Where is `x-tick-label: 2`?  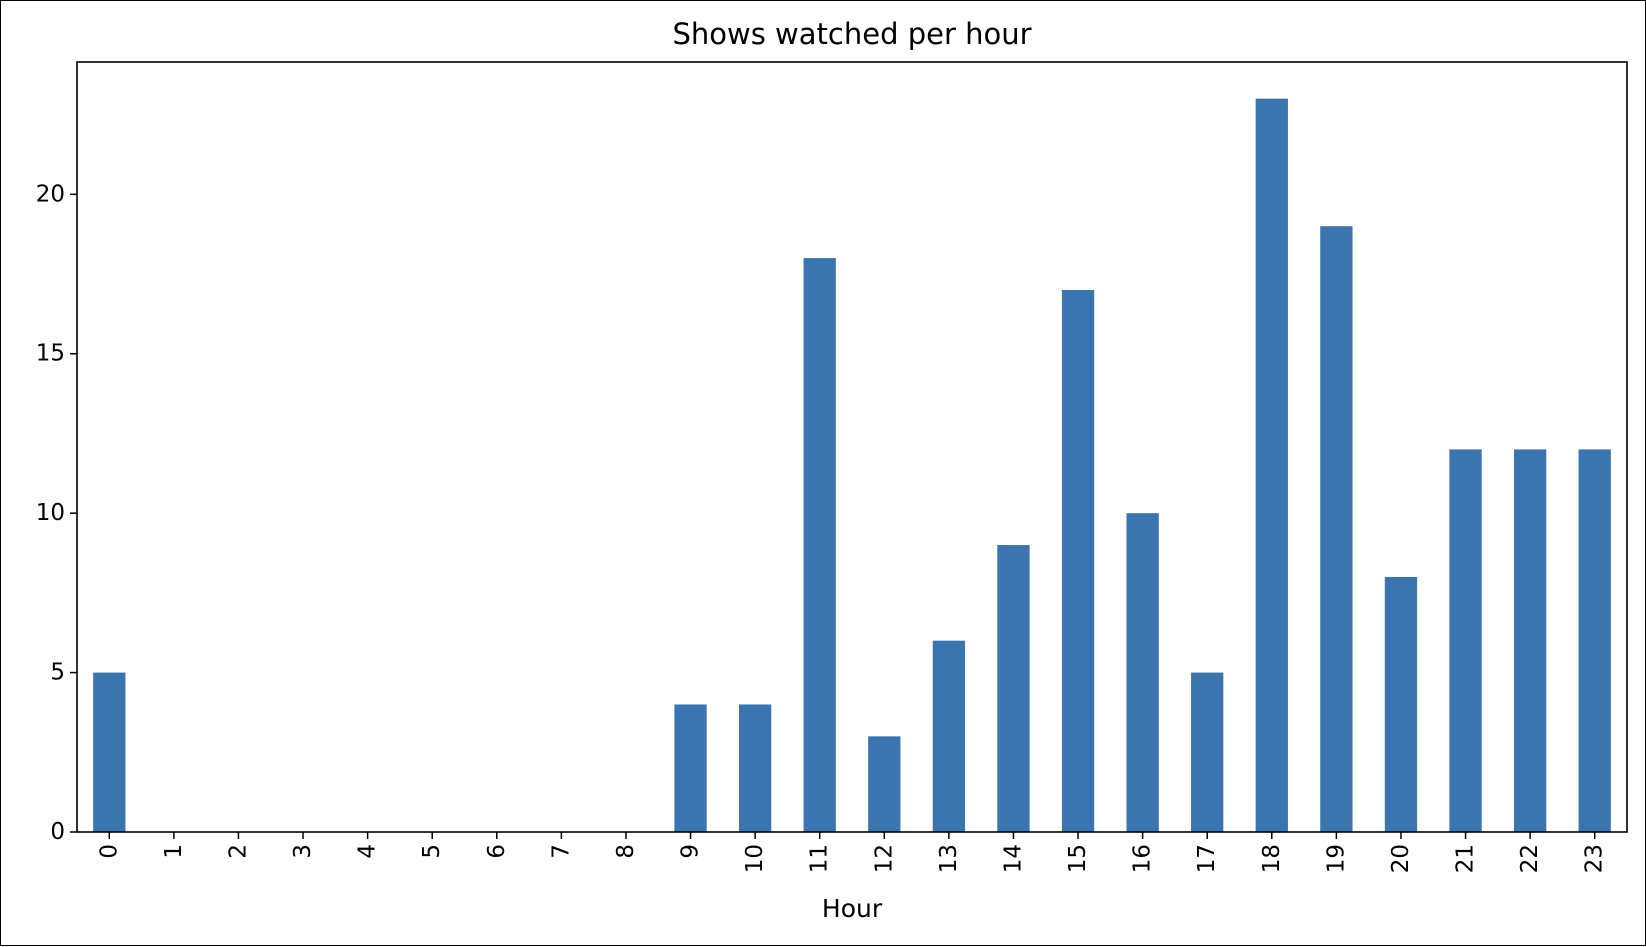
x-tick-label: 2 is located at coordinates (238, 851).